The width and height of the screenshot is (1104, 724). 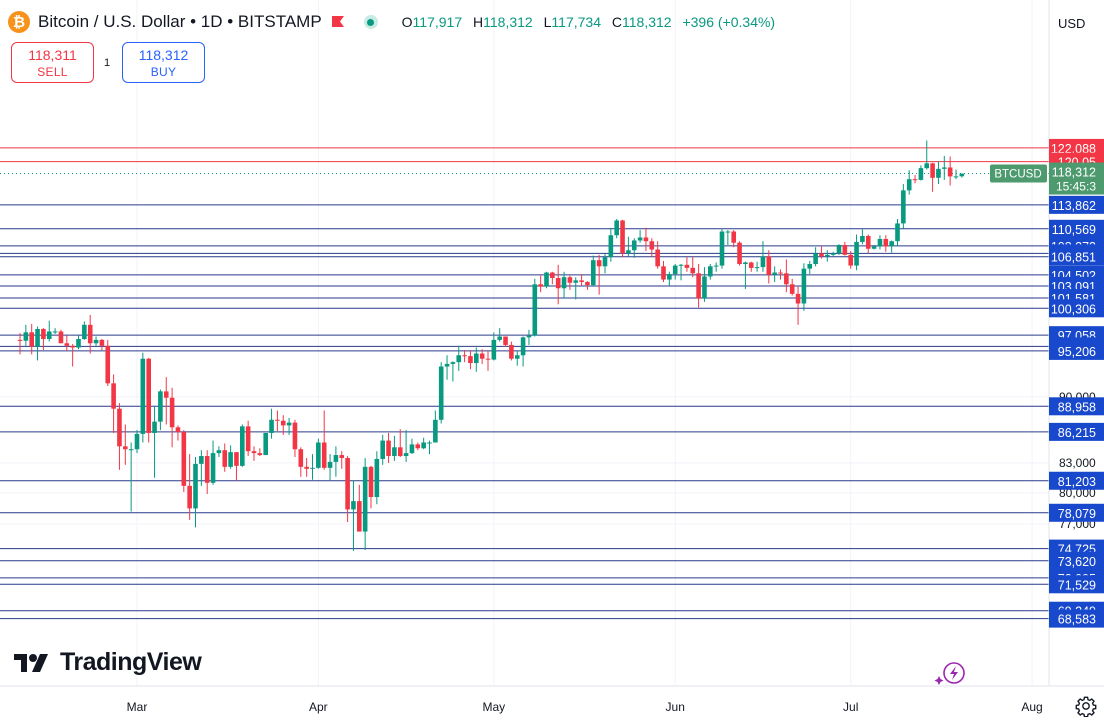 I want to click on tradingview-logo-text: TradingView, so click(x=131, y=662).